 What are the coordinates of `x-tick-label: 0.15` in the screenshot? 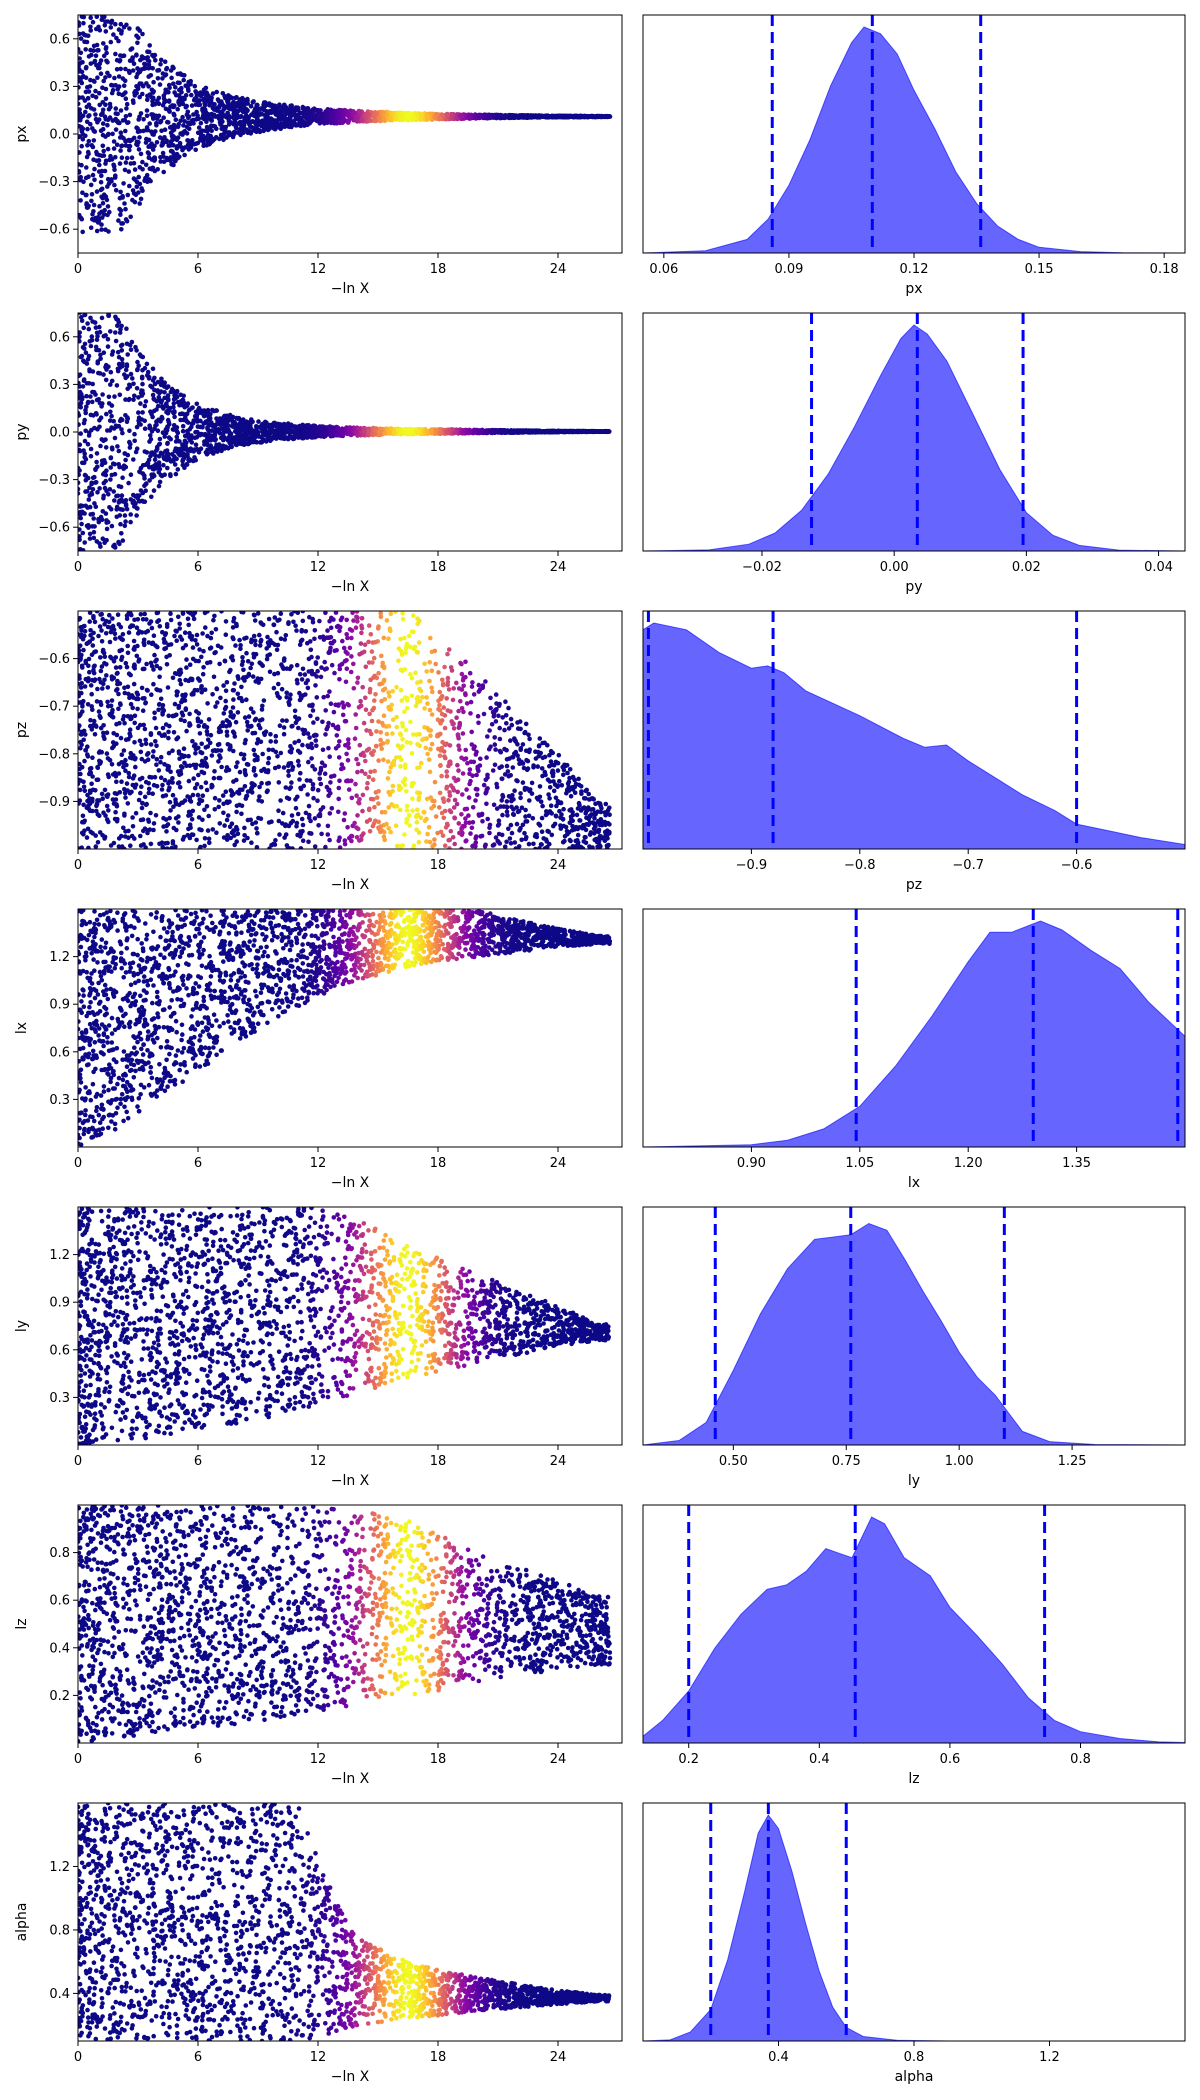 It's located at (1039, 269).